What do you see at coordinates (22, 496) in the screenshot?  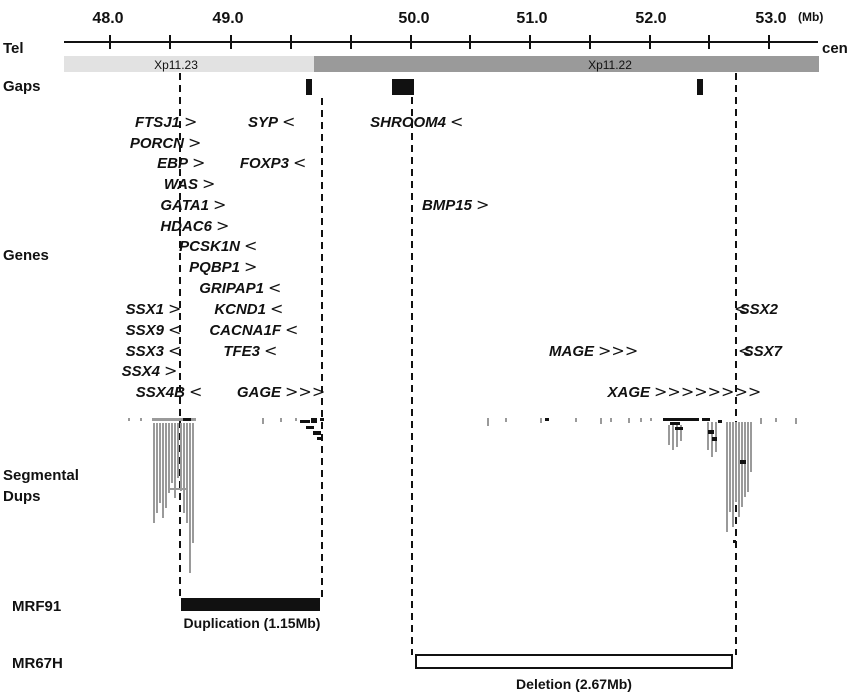 I see `segdups-track-label: Dups` at bounding box center [22, 496].